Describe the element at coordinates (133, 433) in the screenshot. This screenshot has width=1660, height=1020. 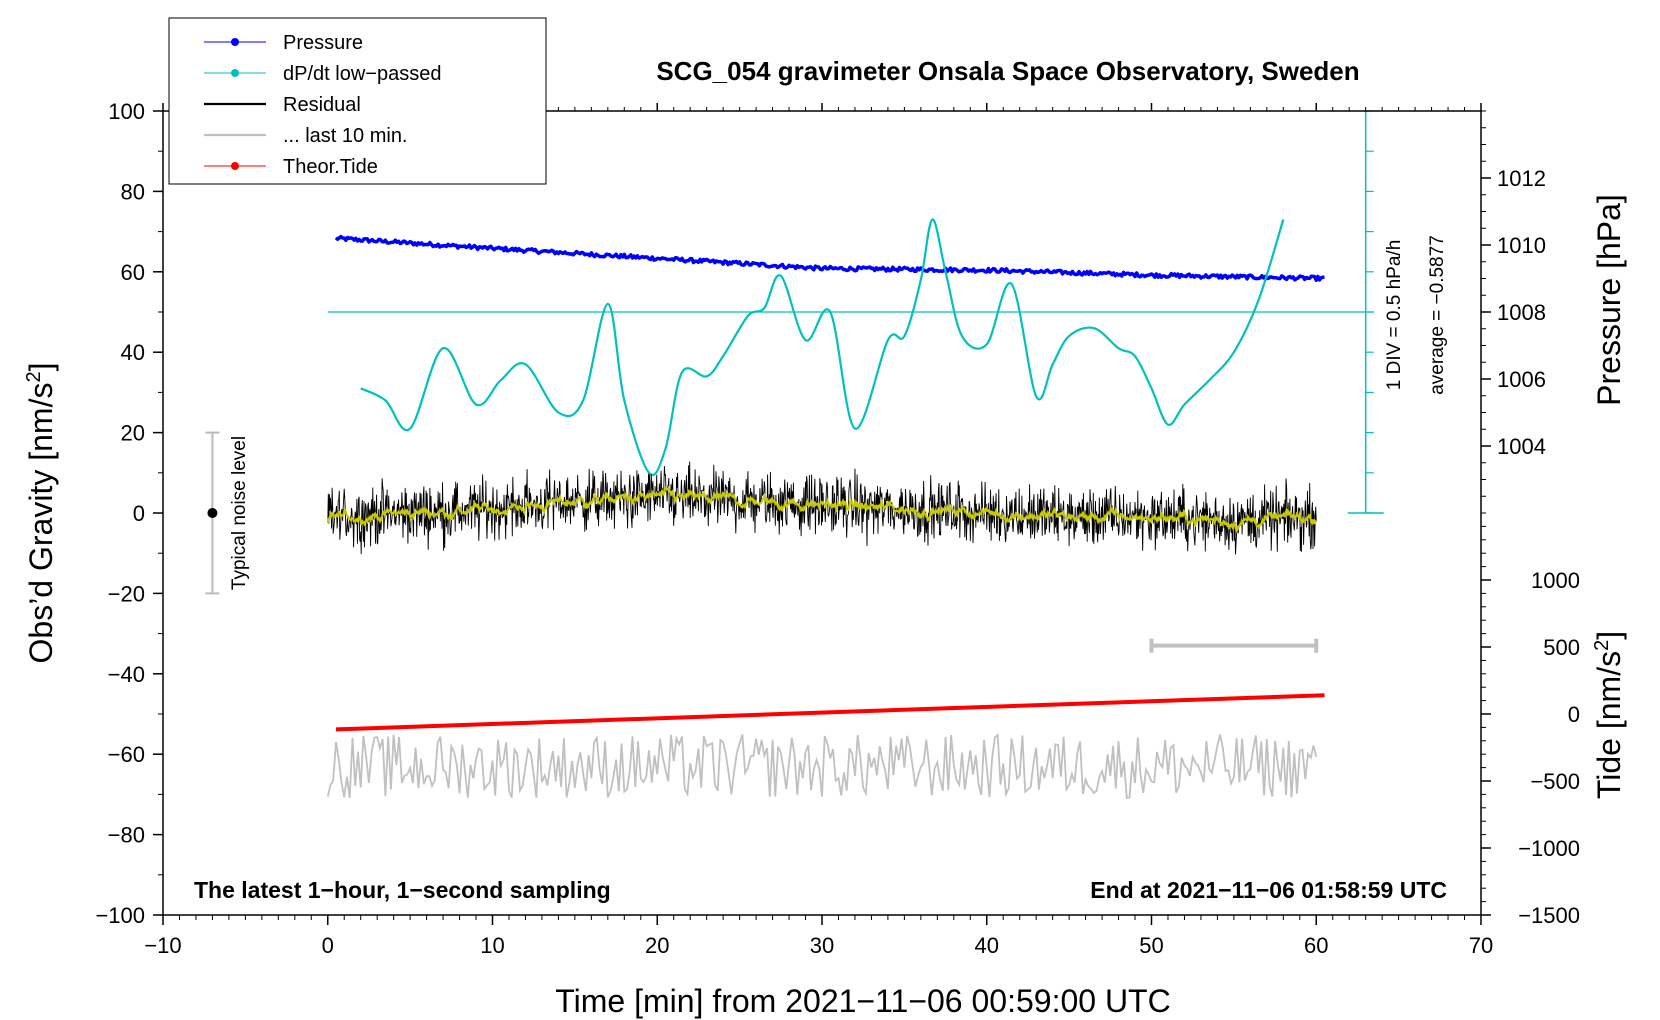
I see `y-tick-label: 20` at that location.